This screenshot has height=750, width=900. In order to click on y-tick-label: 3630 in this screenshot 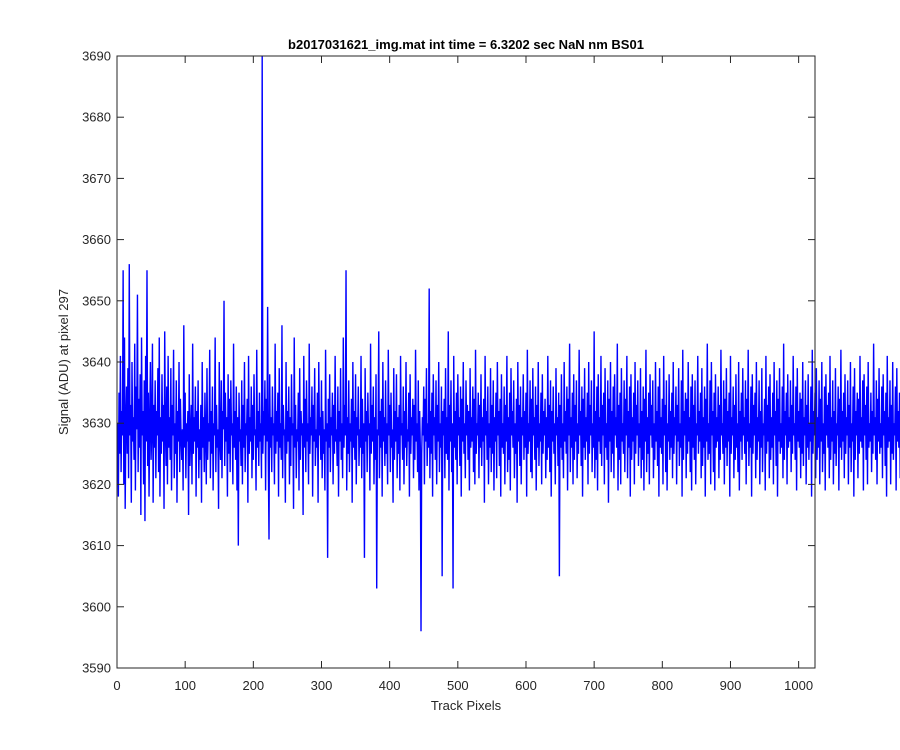, I will do `click(96, 423)`.